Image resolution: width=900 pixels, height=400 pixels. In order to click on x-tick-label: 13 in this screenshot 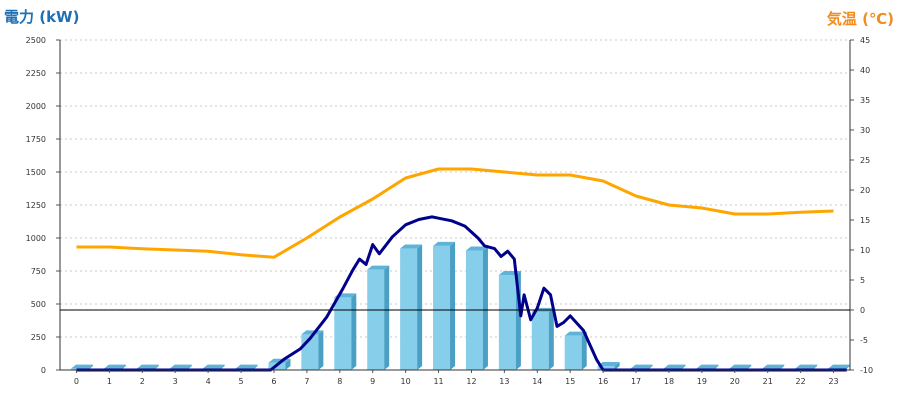, I will do `click(504, 381)`.